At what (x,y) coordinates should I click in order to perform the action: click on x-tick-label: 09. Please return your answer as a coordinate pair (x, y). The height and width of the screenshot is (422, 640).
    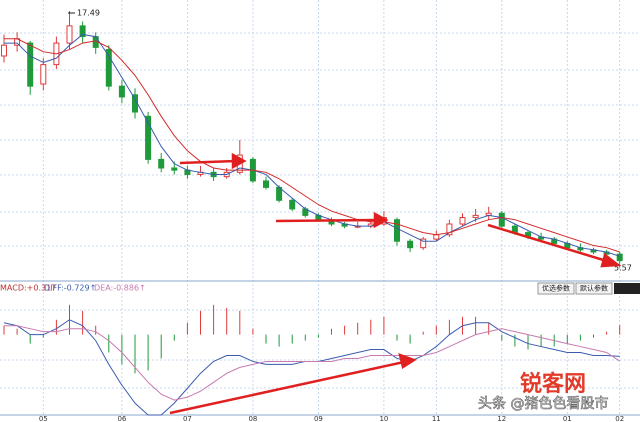
    Looking at the image, I should click on (318, 418).